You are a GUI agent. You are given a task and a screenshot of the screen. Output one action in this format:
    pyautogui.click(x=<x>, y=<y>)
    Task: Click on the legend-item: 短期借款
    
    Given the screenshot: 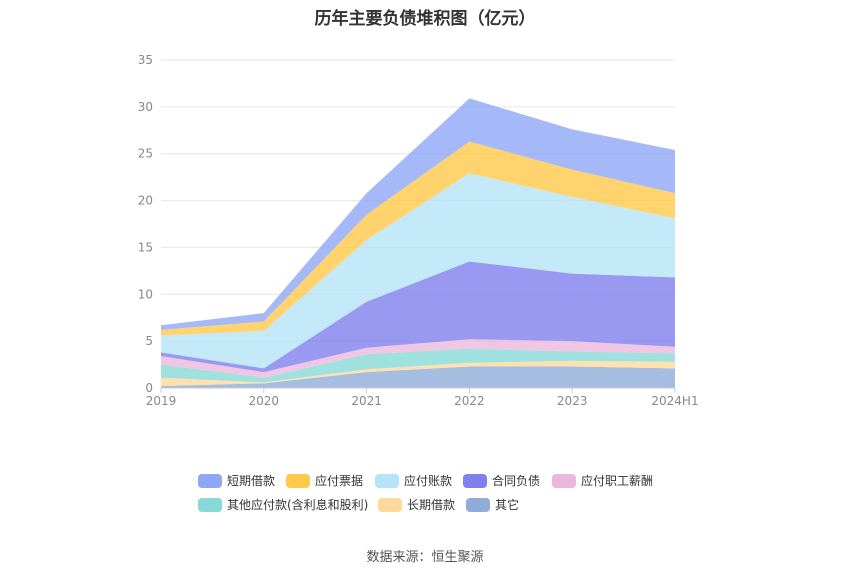 What is the action you would take?
    pyautogui.click(x=236, y=480)
    